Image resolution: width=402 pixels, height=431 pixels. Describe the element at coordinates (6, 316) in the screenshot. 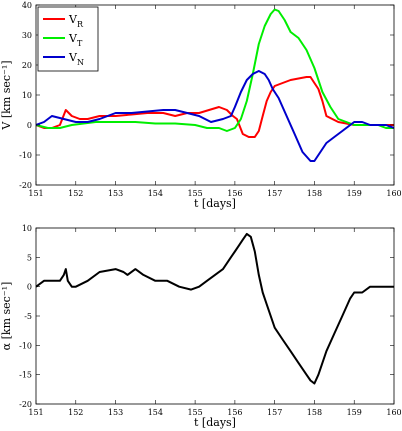

I see `y-axis-label: α [km sec⁻¹]` at that location.